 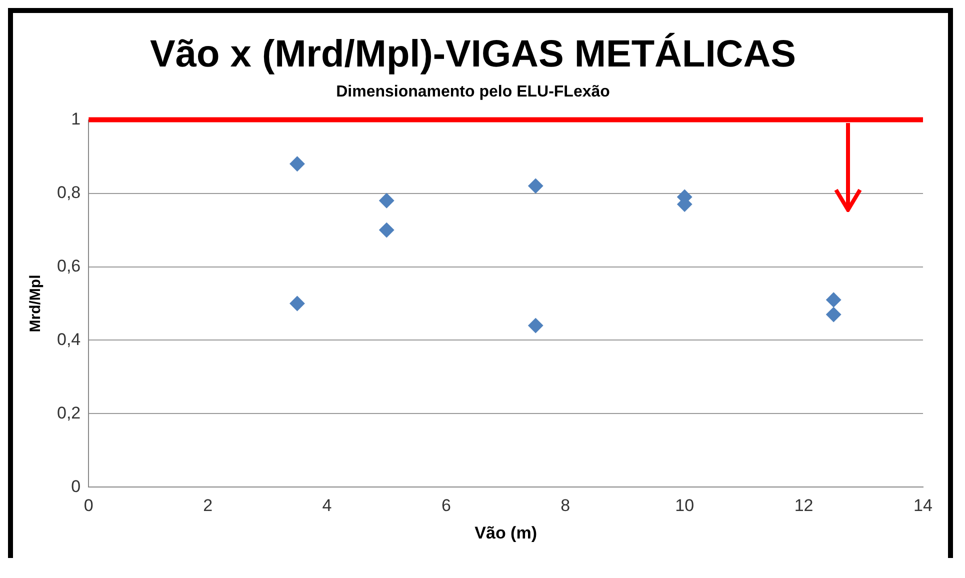 I want to click on x-axis-title: Vão (m), so click(x=505, y=532).